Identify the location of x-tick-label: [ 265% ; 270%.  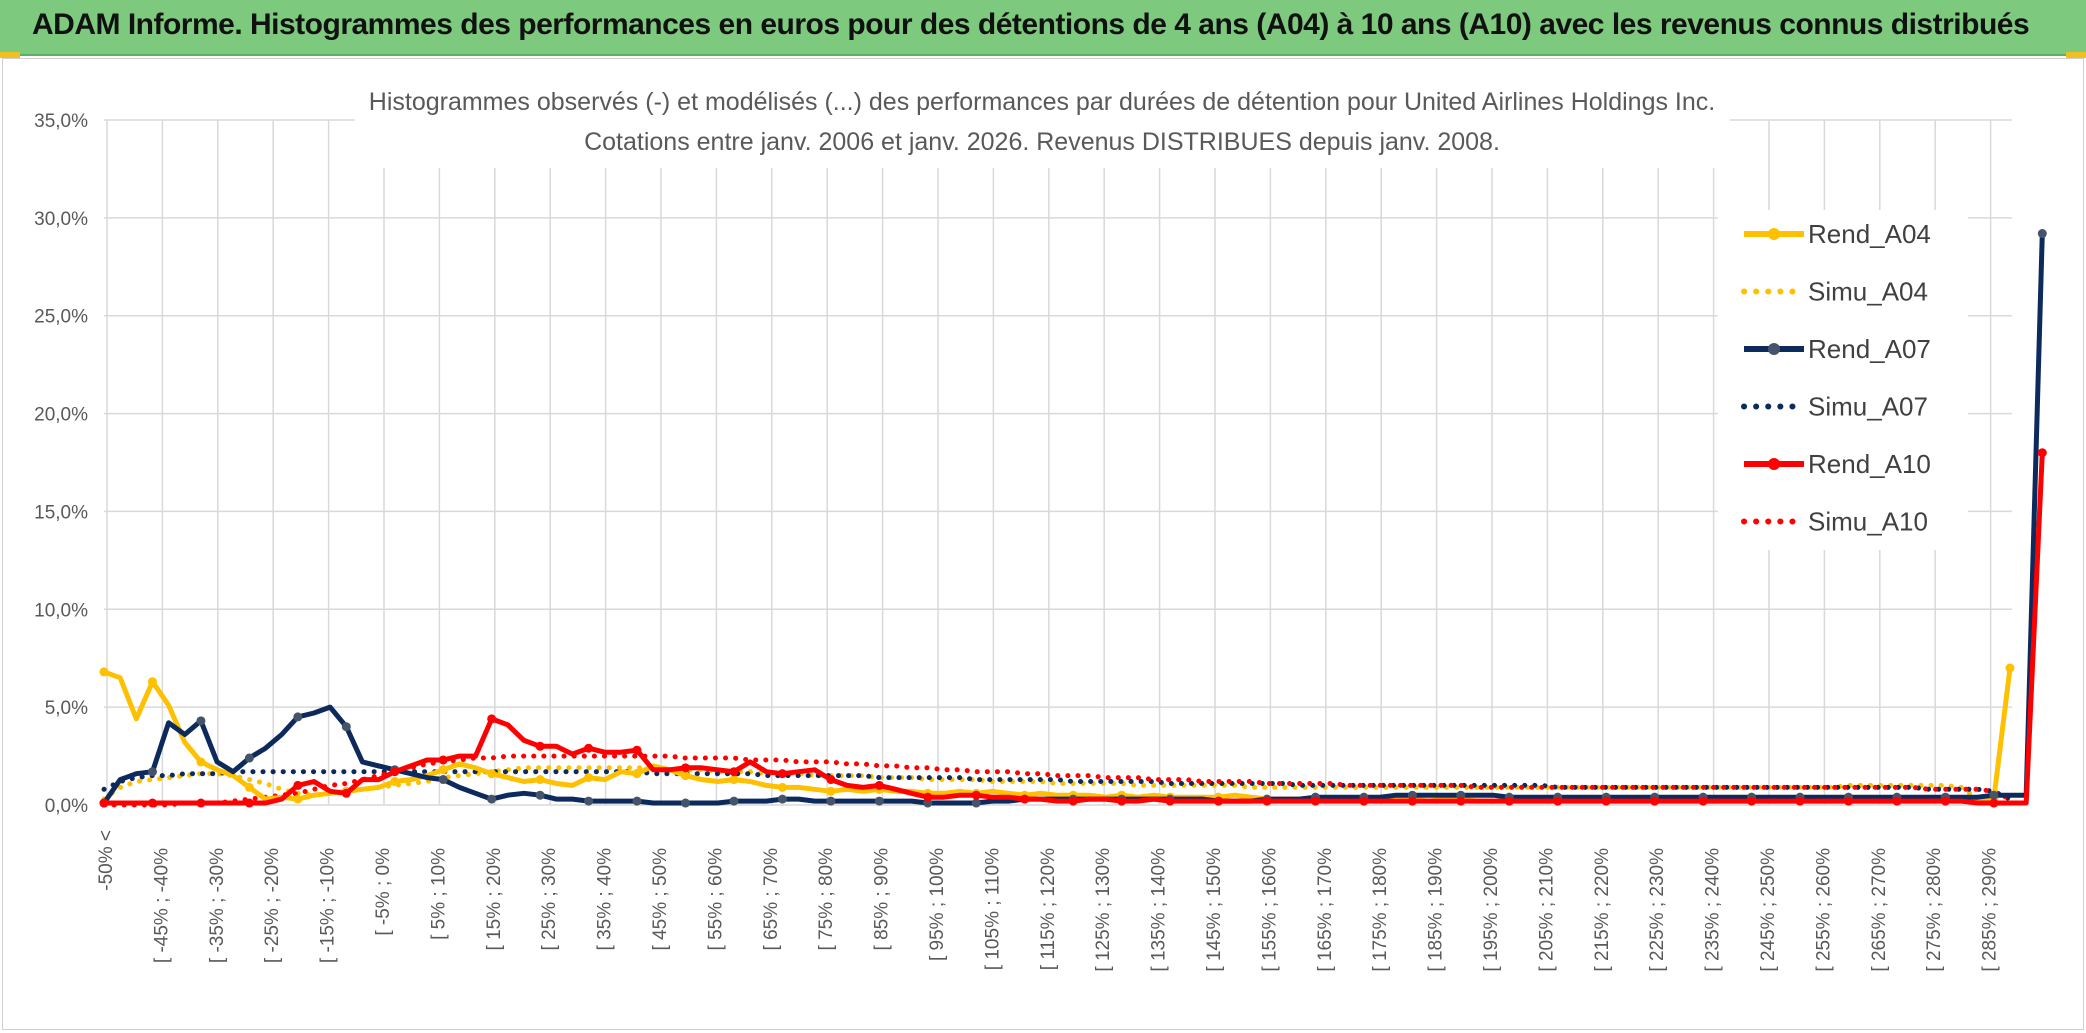
(1879, 910).